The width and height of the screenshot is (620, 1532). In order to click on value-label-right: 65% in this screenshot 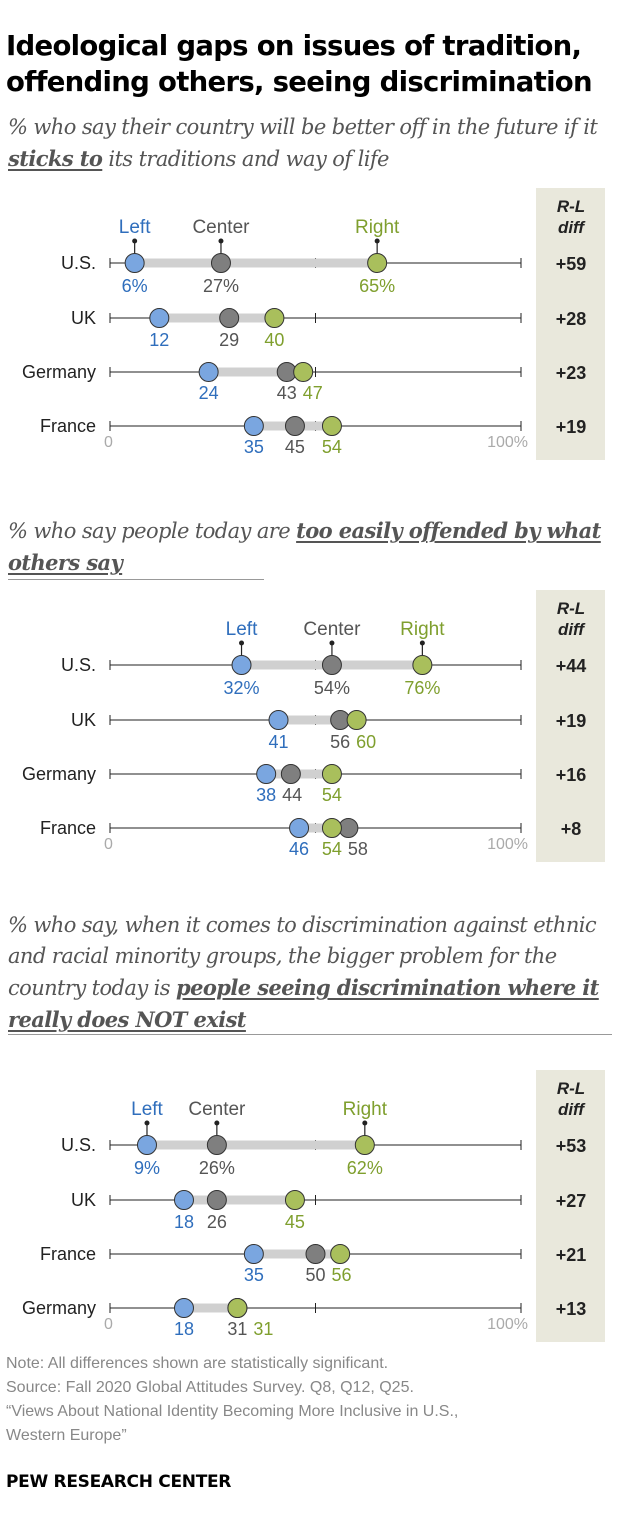, I will do `click(377, 286)`.